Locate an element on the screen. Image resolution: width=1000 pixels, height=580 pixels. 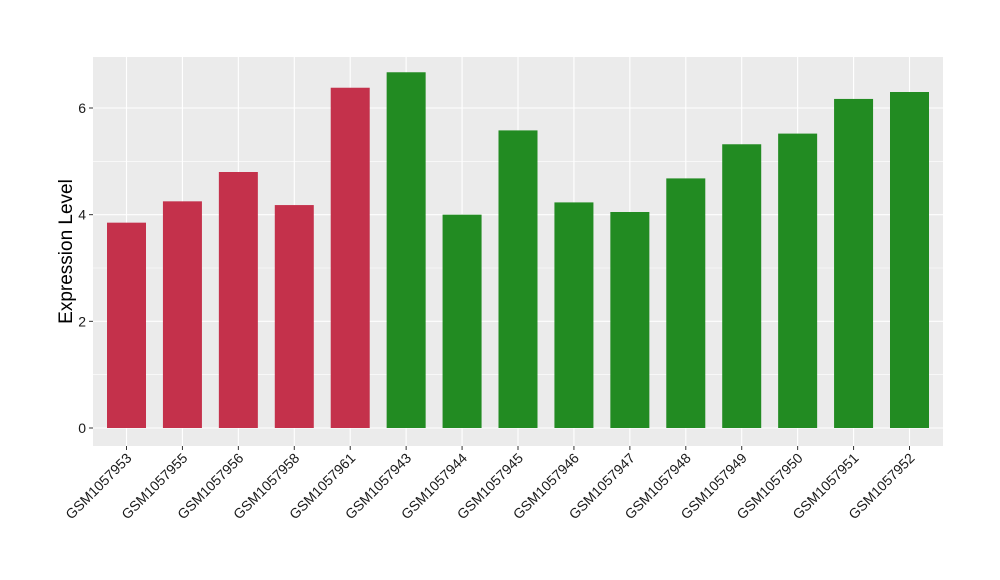
bar-GSM1057943 is located at coordinates (406, 250).